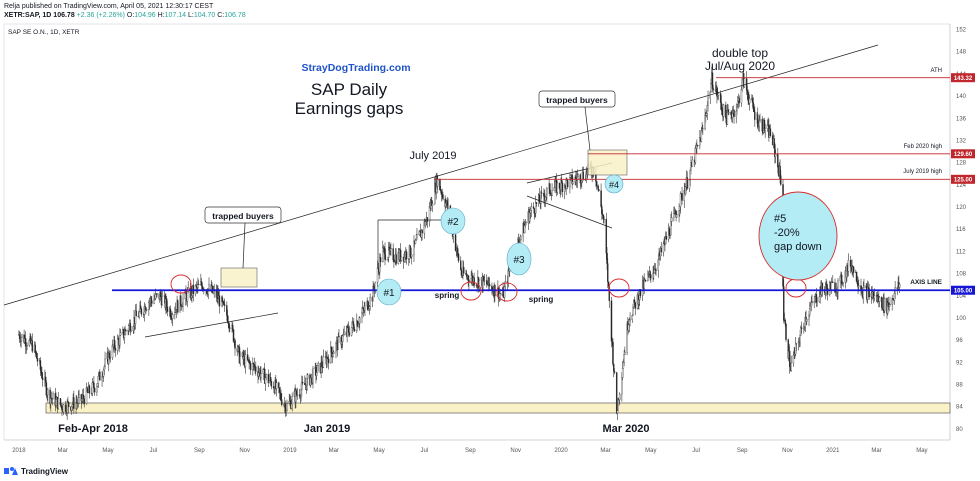 The width and height of the screenshot is (980, 481). I want to click on y-tick-label: 120, so click(961, 208).